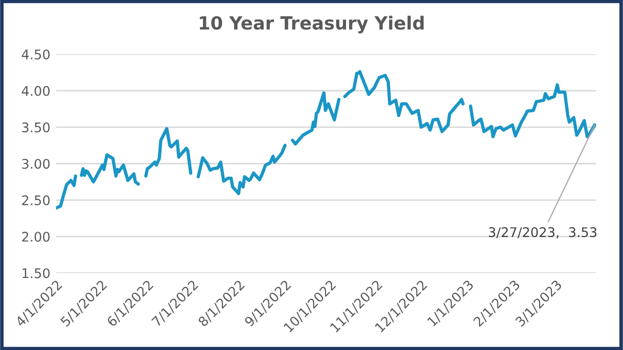 Image resolution: width=623 pixels, height=350 pixels. What do you see at coordinates (36, 54) in the screenshot?
I see `y-tick-label: 4.50` at bounding box center [36, 54].